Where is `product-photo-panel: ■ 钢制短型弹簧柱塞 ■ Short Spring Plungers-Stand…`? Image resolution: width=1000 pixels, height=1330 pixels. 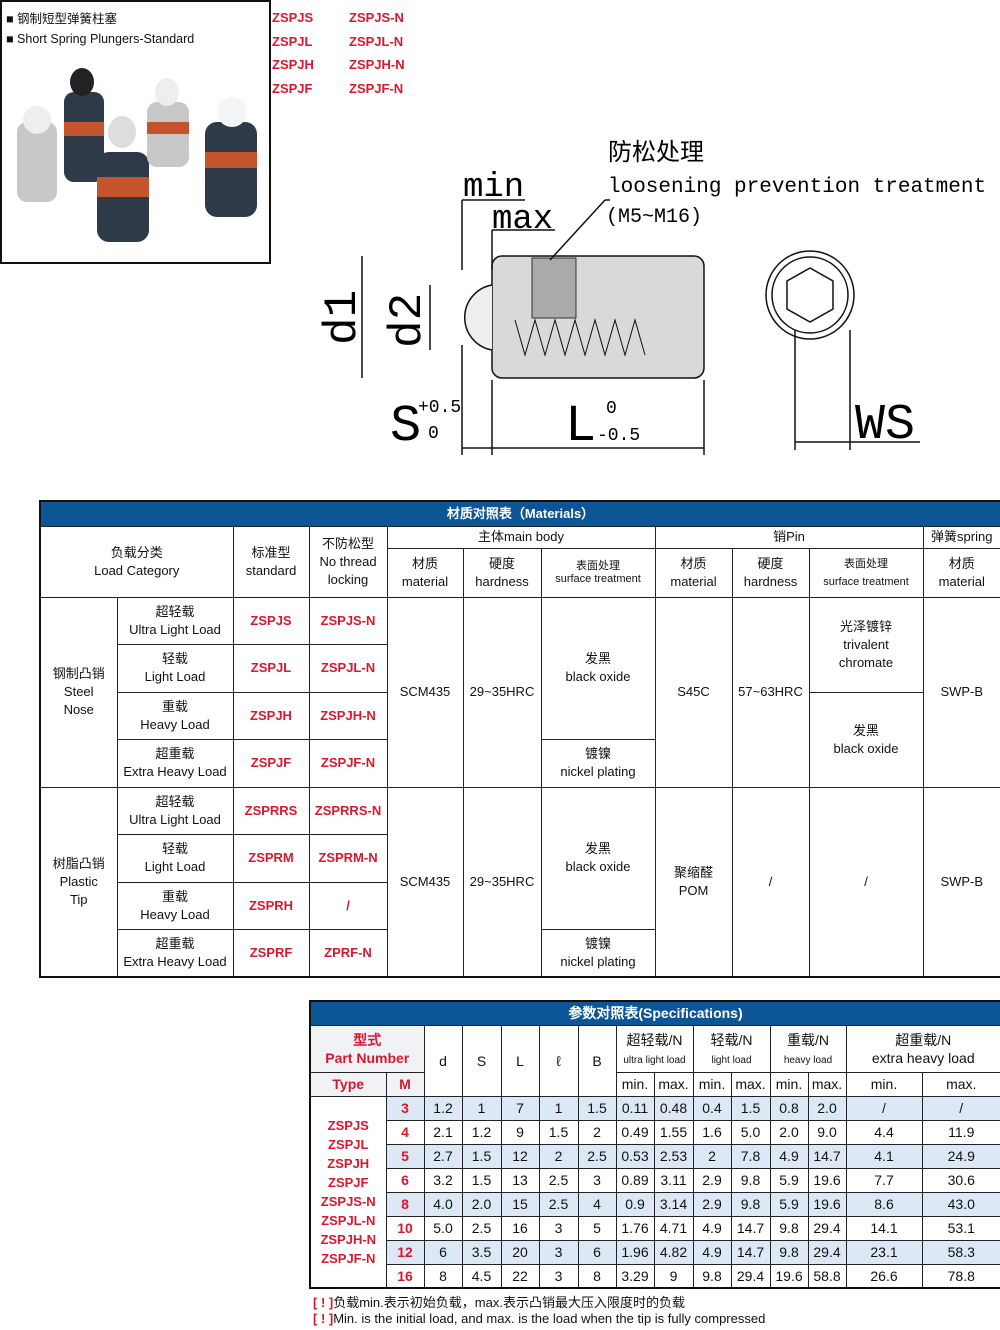
product-photo-panel: ■ 钢制短型弹簧柱塞 ■ Short Spring Plungers-Stand… is located at coordinates (135, 132).